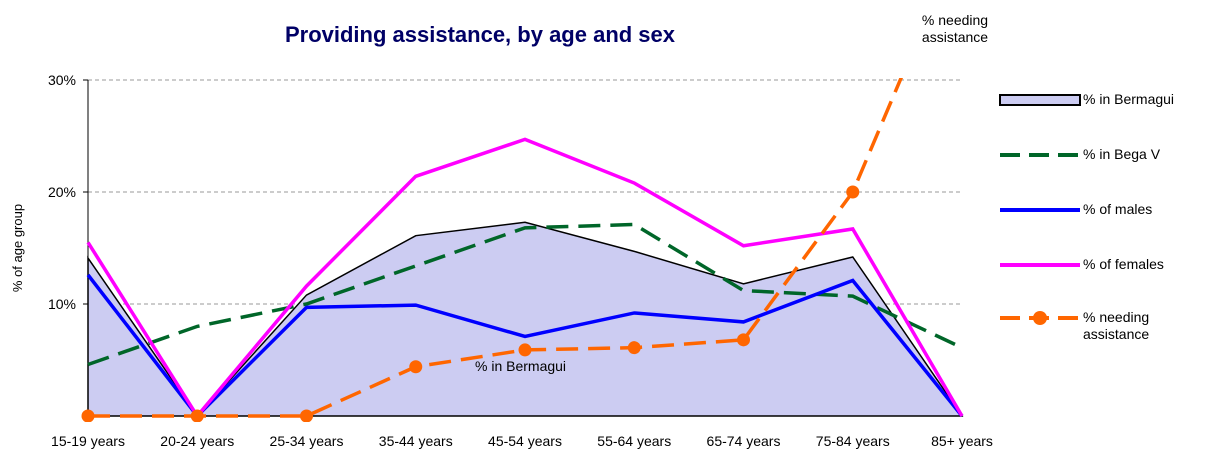 This screenshot has height=456, width=1206. What do you see at coordinates (62, 192) in the screenshot?
I see `y-tick-label: 20%` at bounding box center [62, 192].